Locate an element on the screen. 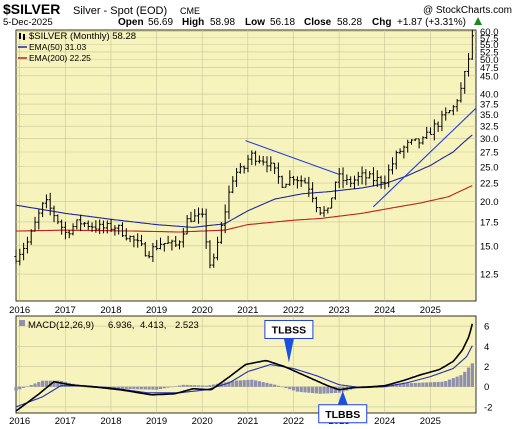 This screenshot has width=520, height=429. low-label: Low is located at coordinates (255, 22).